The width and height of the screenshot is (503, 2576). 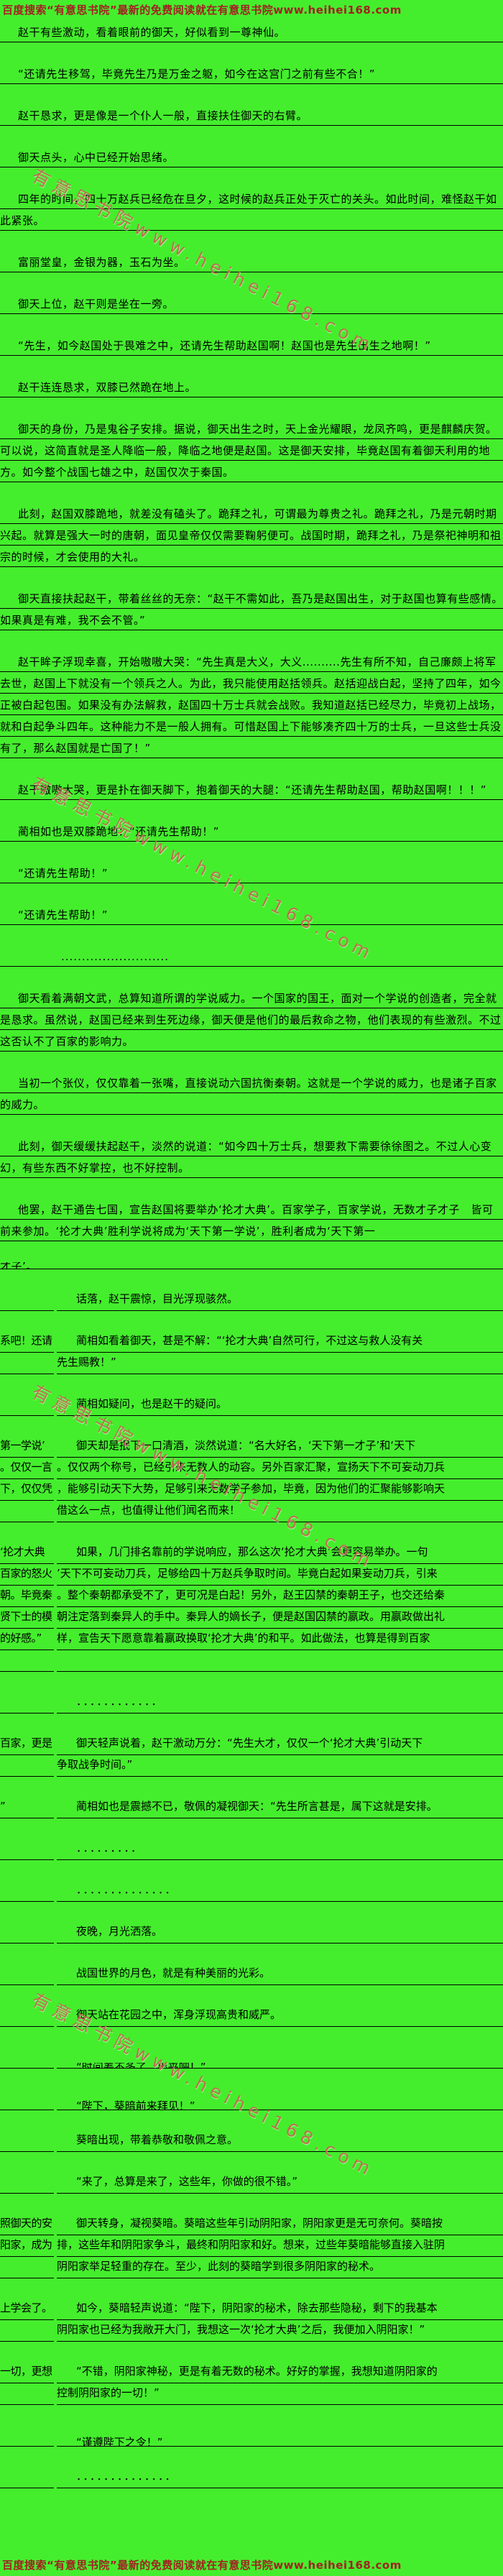 I want to click on novel-paragraph: “还请先生帮助！”, so click(x=251, y=915).